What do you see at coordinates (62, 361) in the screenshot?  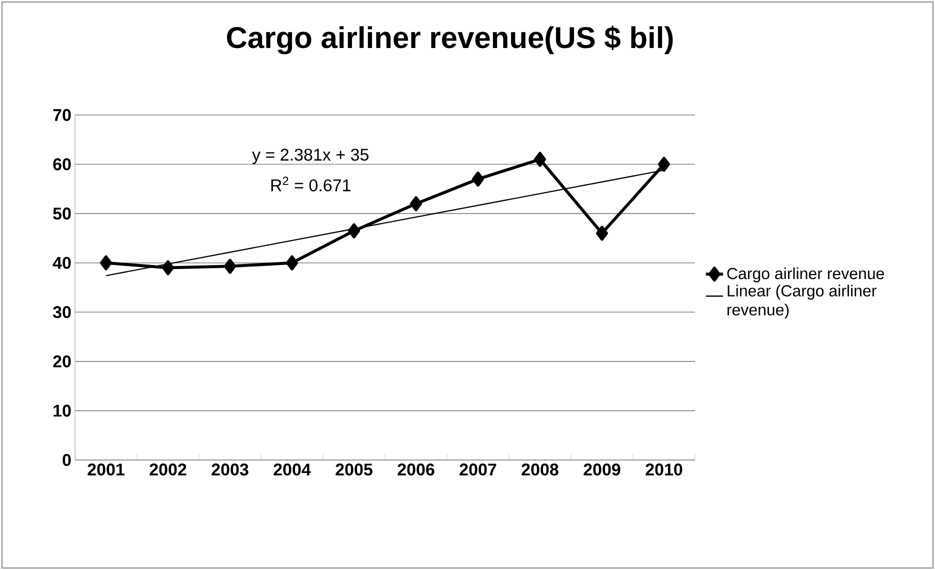 I see `y-tick-label: 20` at bounding box center [62, 361].